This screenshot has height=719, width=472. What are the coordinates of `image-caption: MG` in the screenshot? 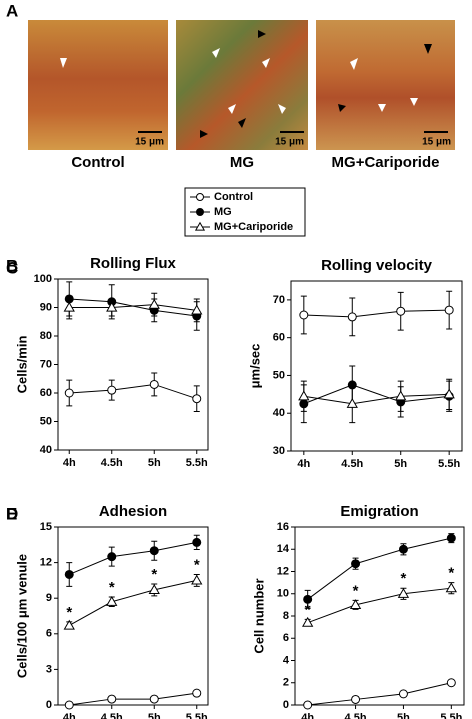 It's located at (242, 162).